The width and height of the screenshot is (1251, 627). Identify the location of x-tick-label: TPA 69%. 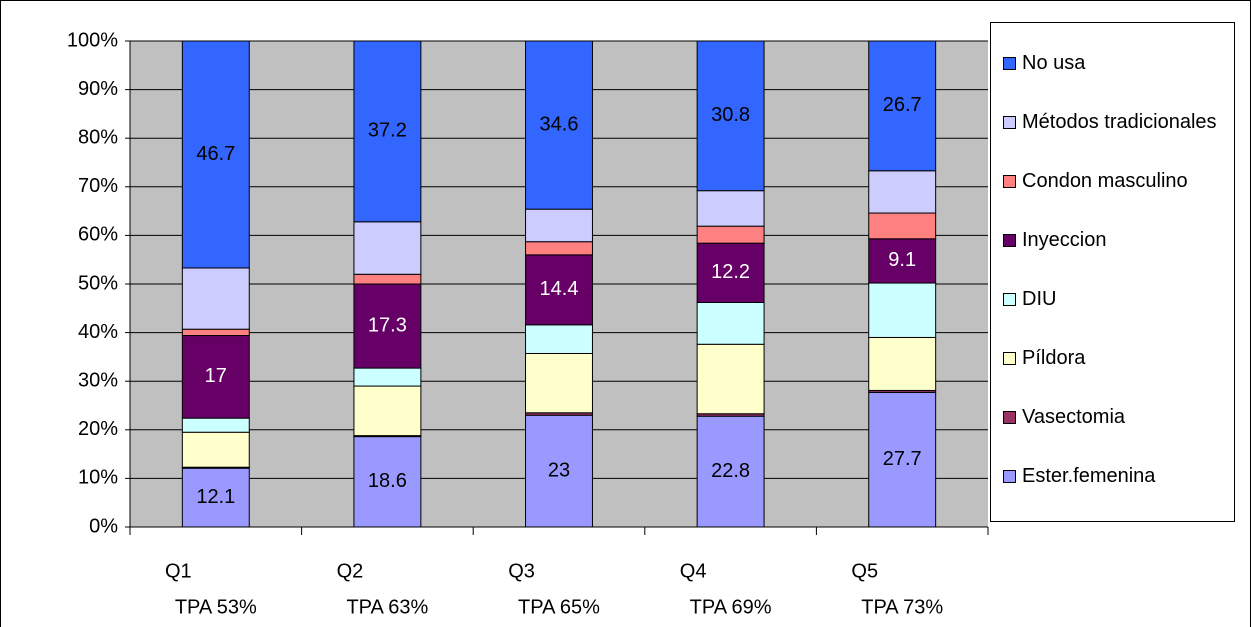
(731, 607).